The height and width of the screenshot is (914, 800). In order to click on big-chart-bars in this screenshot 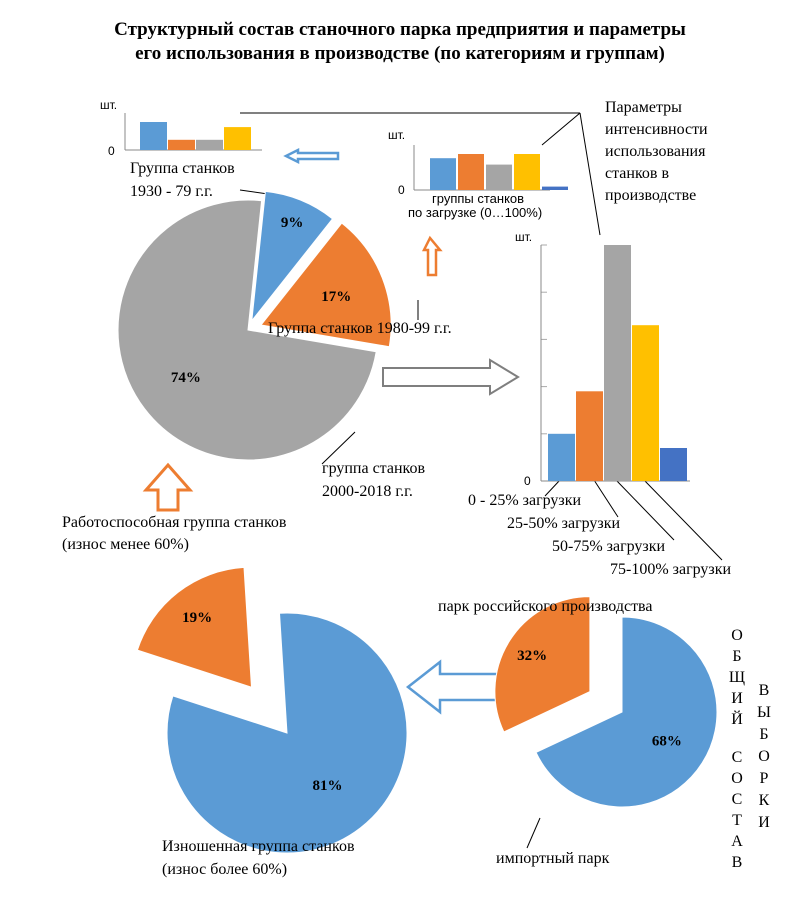, I will do `click(617, 363)`.